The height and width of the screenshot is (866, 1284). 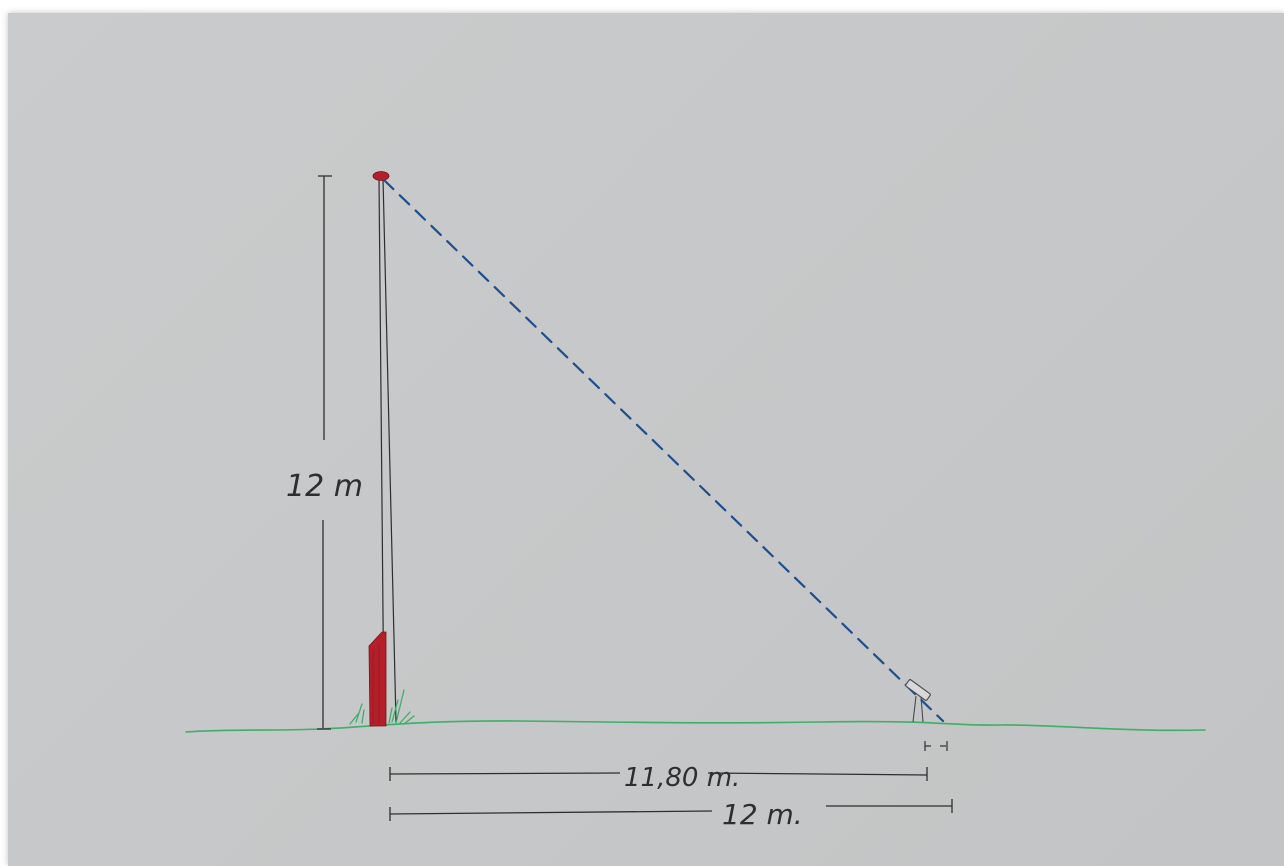 What do you see at coordinates (762, 814) in the screenshot?
I see `distance-long-label: 12 m.` at bounding box center [762, 814].